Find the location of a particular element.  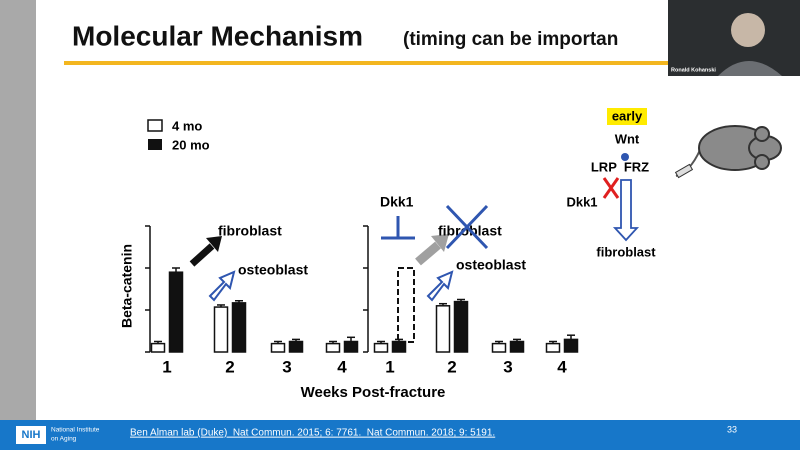

logo-box is located at coordinates (31, 435).